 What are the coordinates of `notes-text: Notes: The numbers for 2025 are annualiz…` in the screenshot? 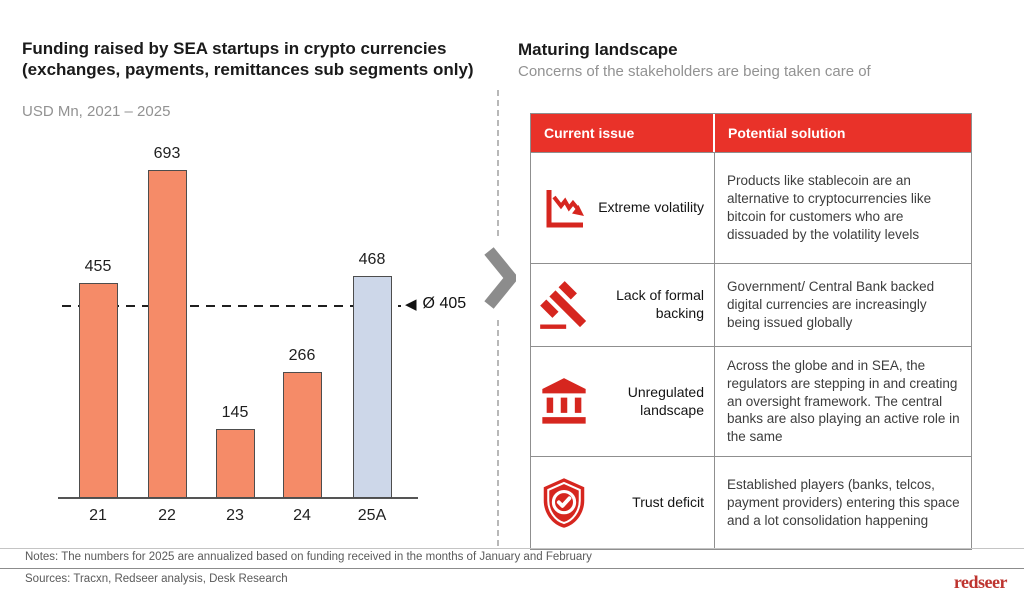 It's located at (308, 557).